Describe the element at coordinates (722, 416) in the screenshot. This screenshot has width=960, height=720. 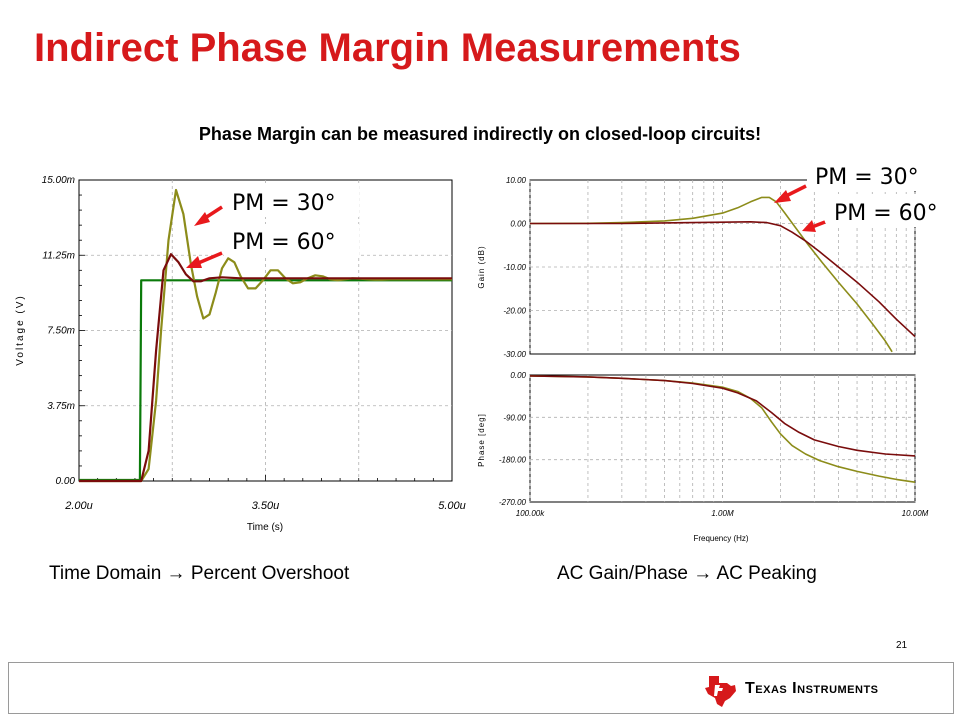
I see `phase-series-pm60` at that location.